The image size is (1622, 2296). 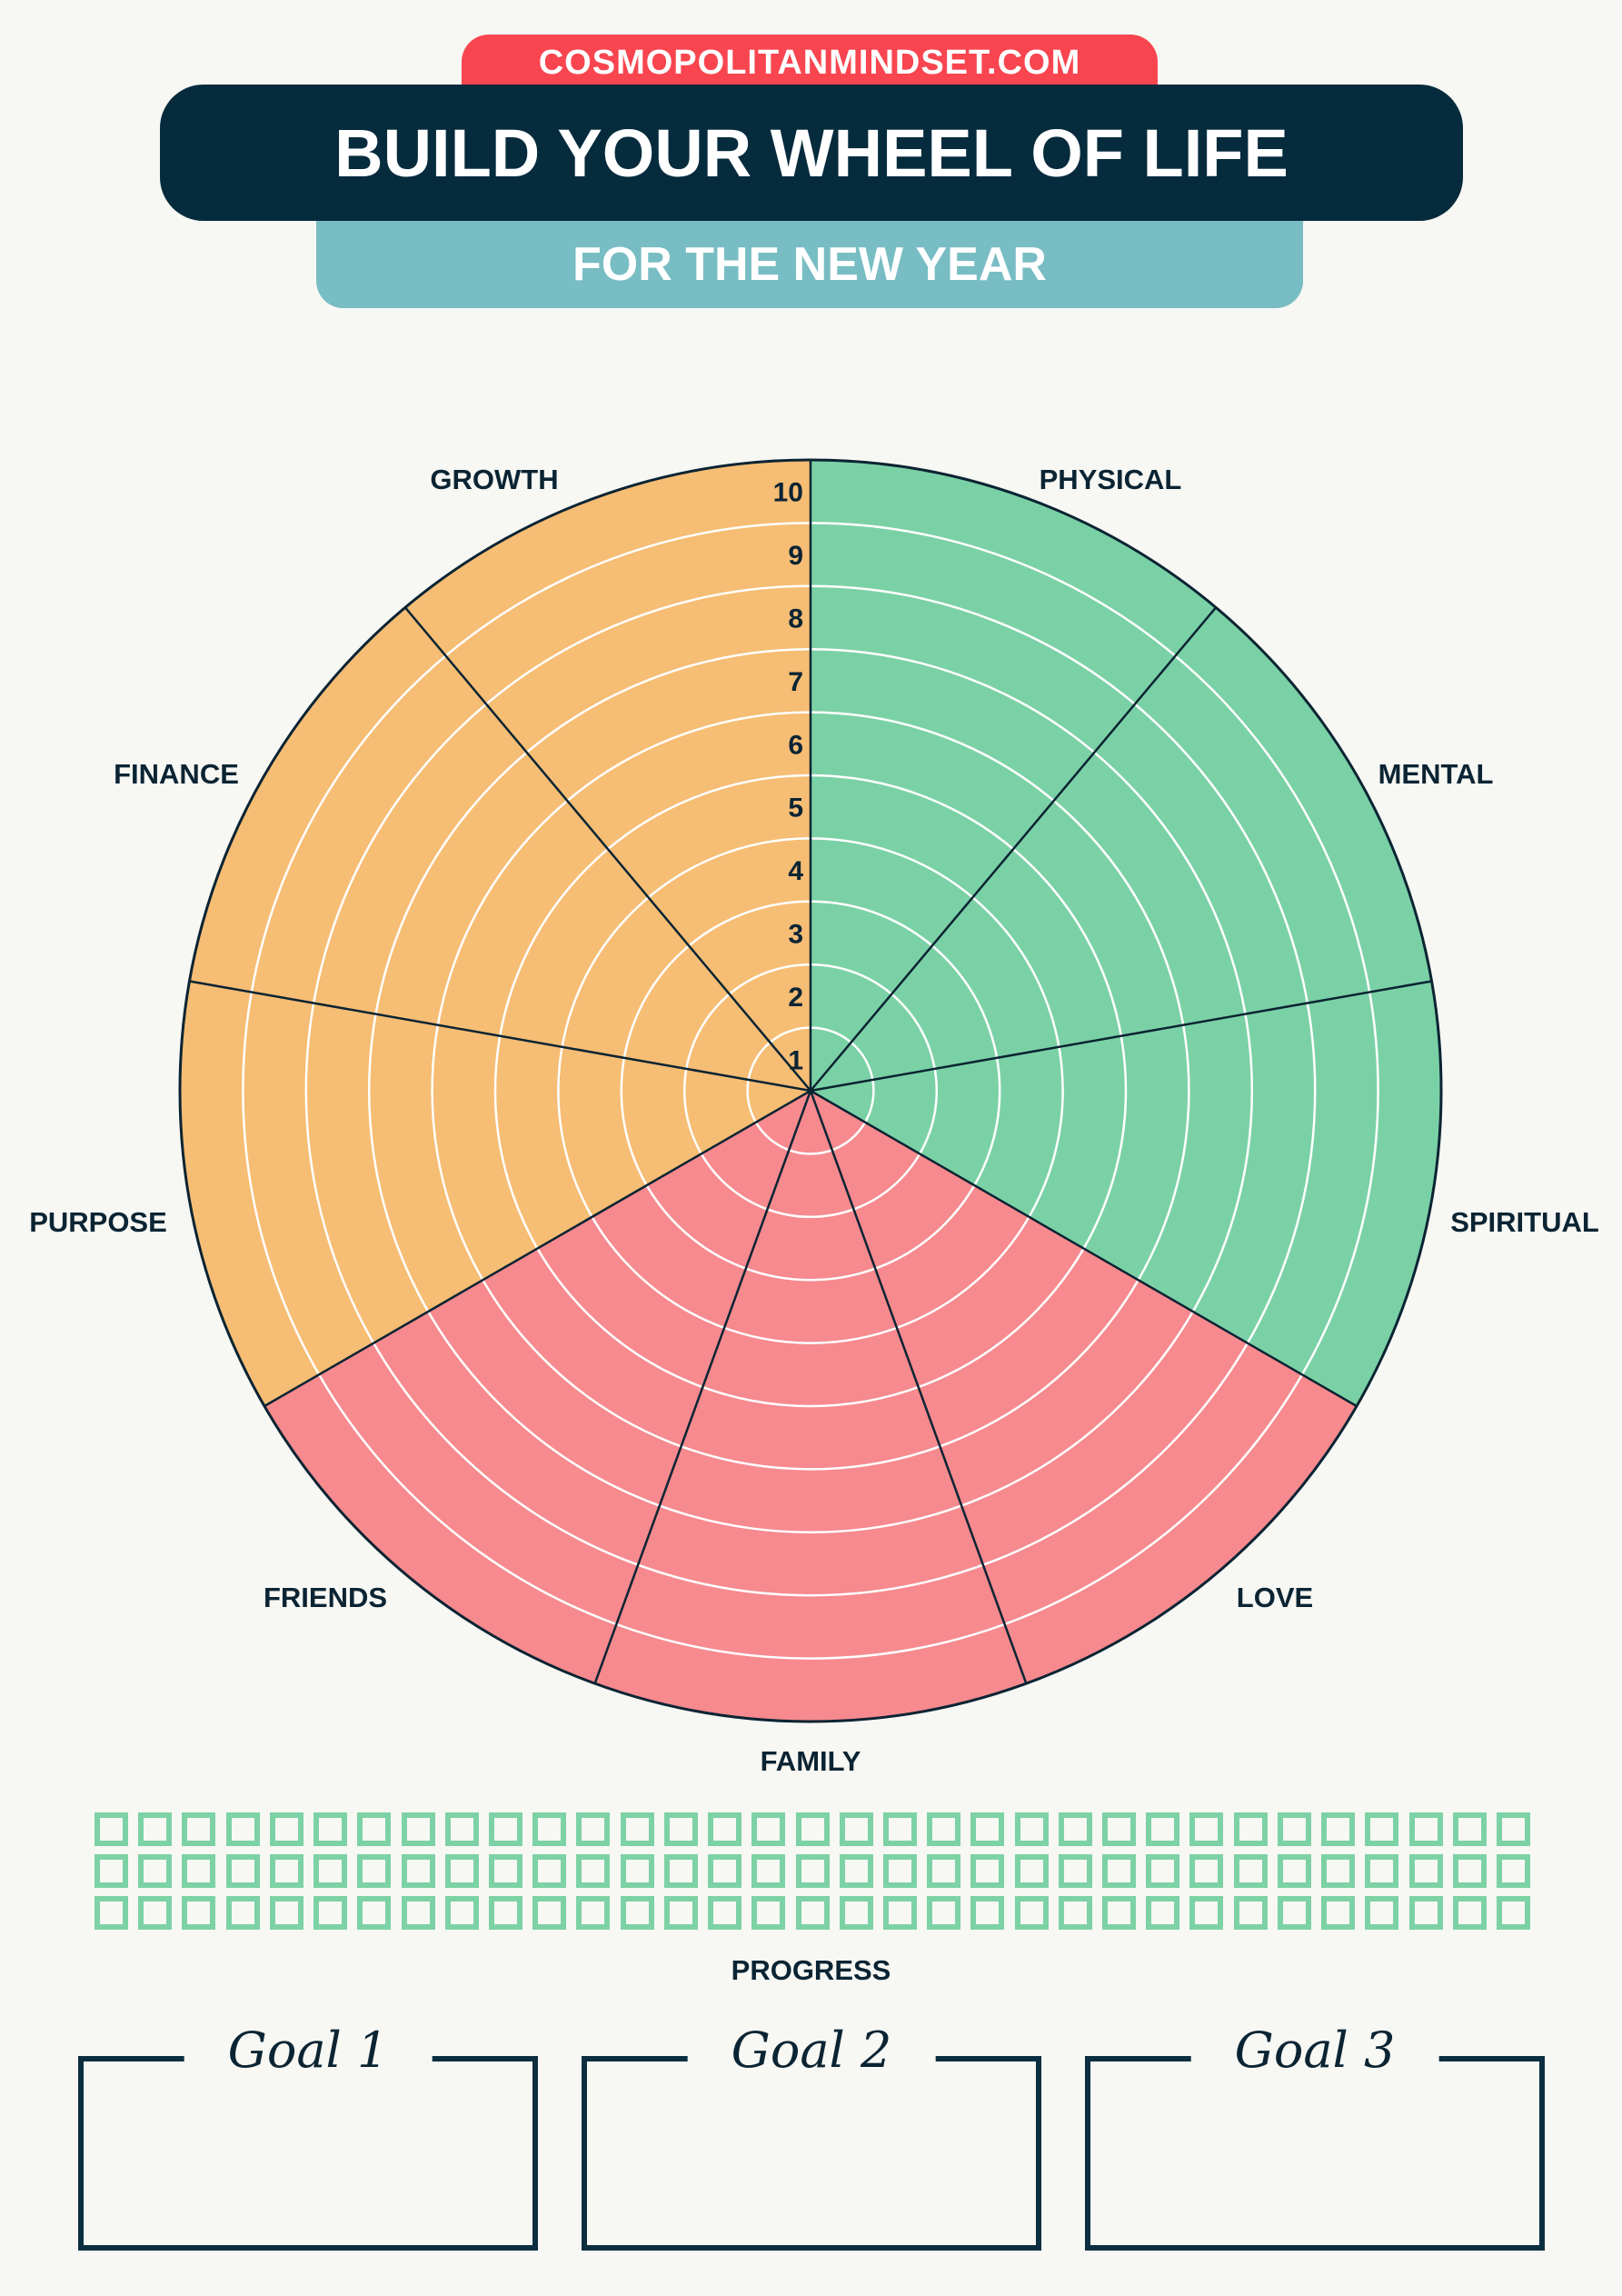 What do you see at coordinates (308, 2136) in the screenshot?
I see `goal-box-1: Goal 1` at bounding box center [308, 2136].